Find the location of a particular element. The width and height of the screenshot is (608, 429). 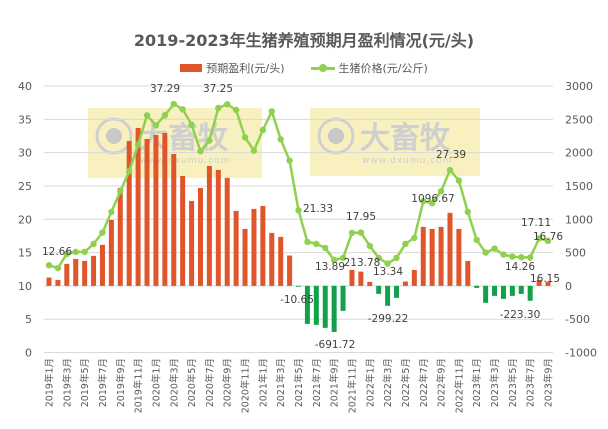

x-axis-tick: 2023年3月 is located at coordinates (495, 382).